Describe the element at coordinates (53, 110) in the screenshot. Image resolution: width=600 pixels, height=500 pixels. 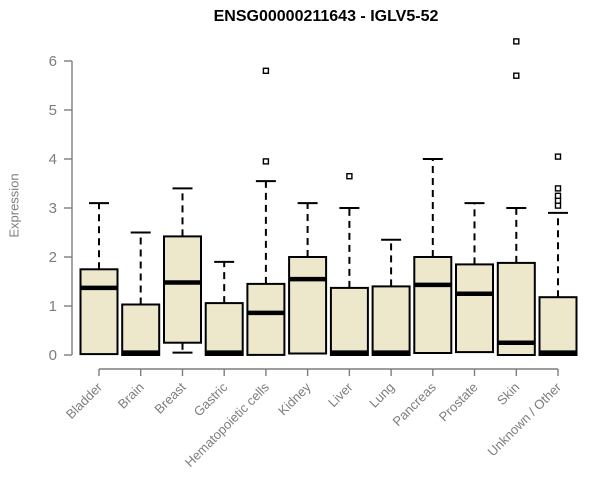
I see `y-tick-label: 5` at that location.